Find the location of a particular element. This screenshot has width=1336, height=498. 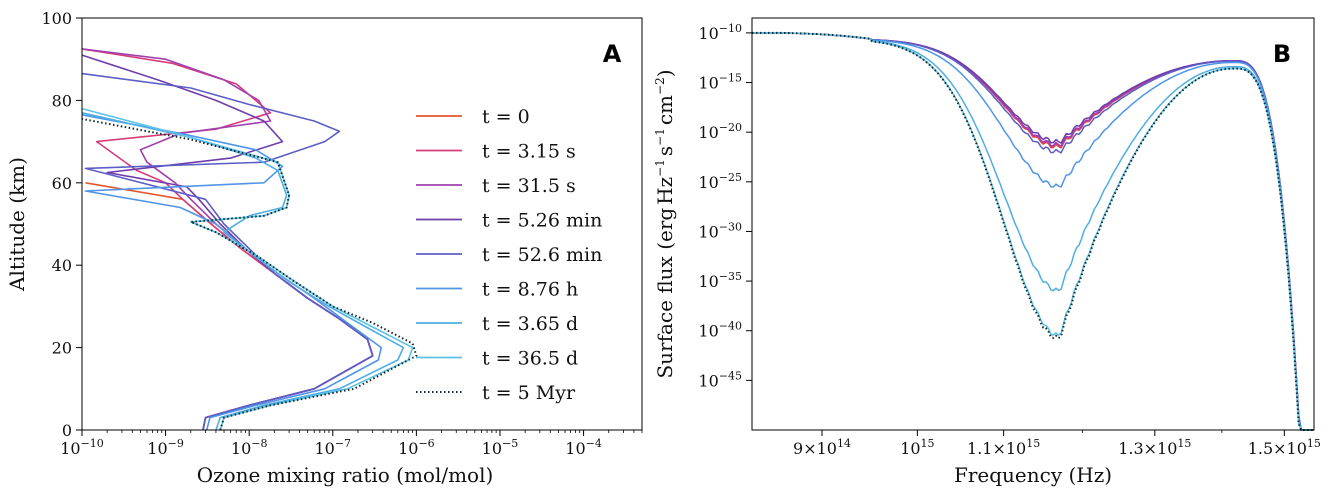

panel-b-y-tick-label: 10−20 is located at coordinates (720, 131).